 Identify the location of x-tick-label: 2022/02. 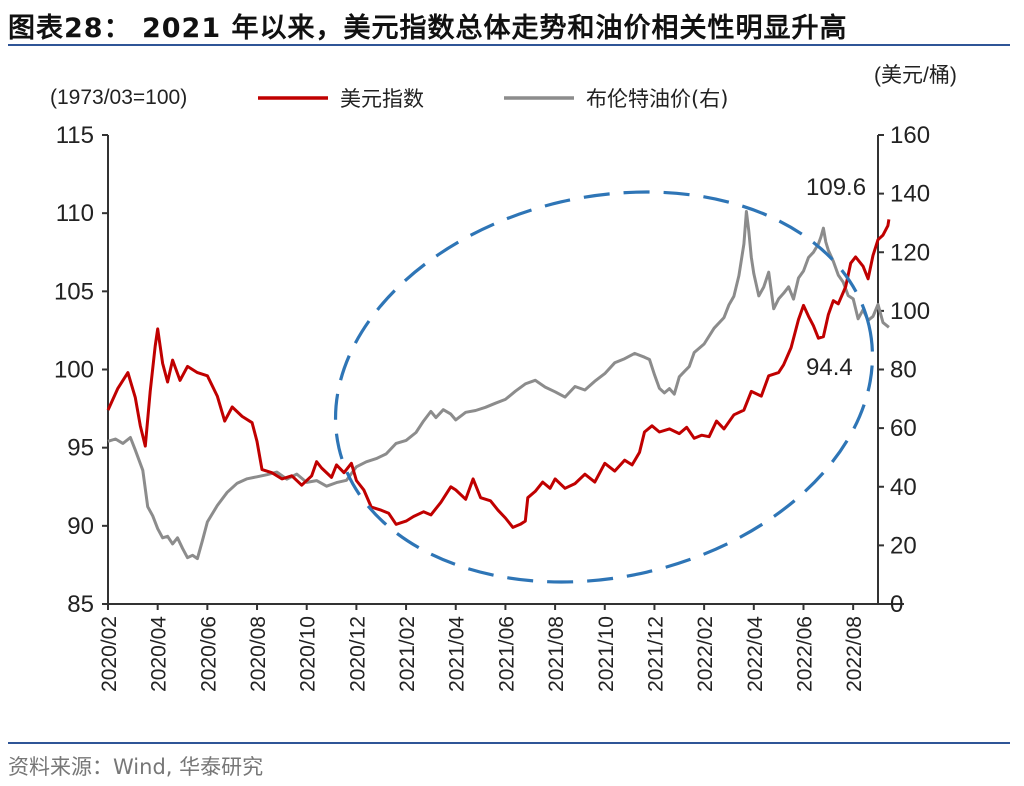
(705, 654).